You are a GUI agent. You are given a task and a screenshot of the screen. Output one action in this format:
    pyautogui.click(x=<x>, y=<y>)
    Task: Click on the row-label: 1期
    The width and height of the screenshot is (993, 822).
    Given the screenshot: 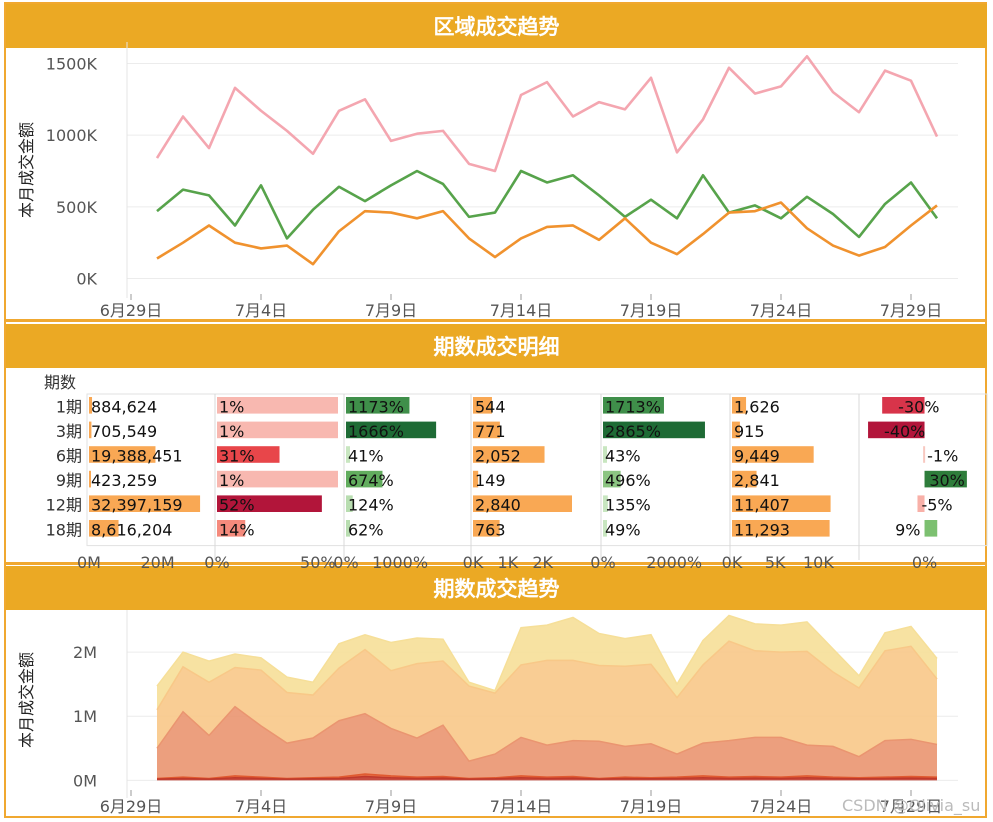 What is the action you would take?
    pyautogui.click(x=69, y=406)
    